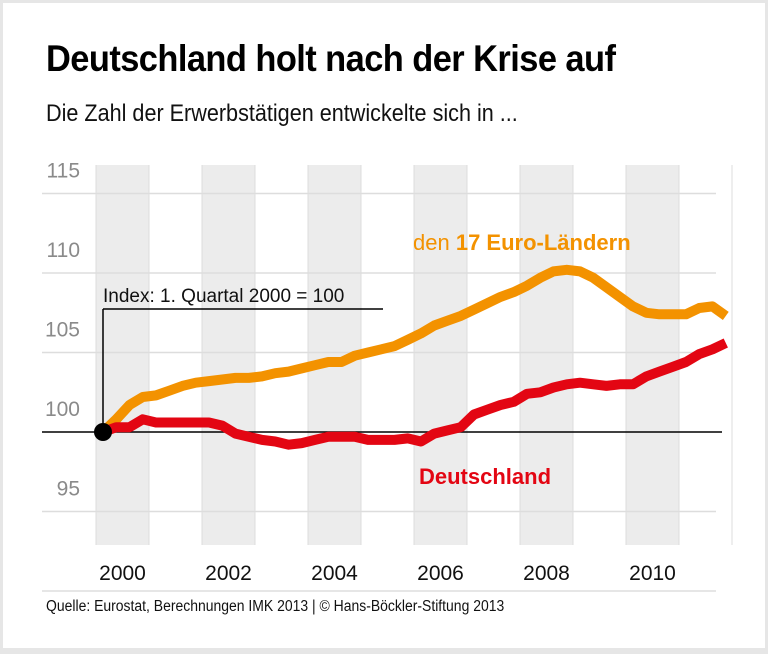  What do you see at coordinates (228, 573) in the screenshot?
I see `x-tick-label: 2002` at bounding box center [228, 573].